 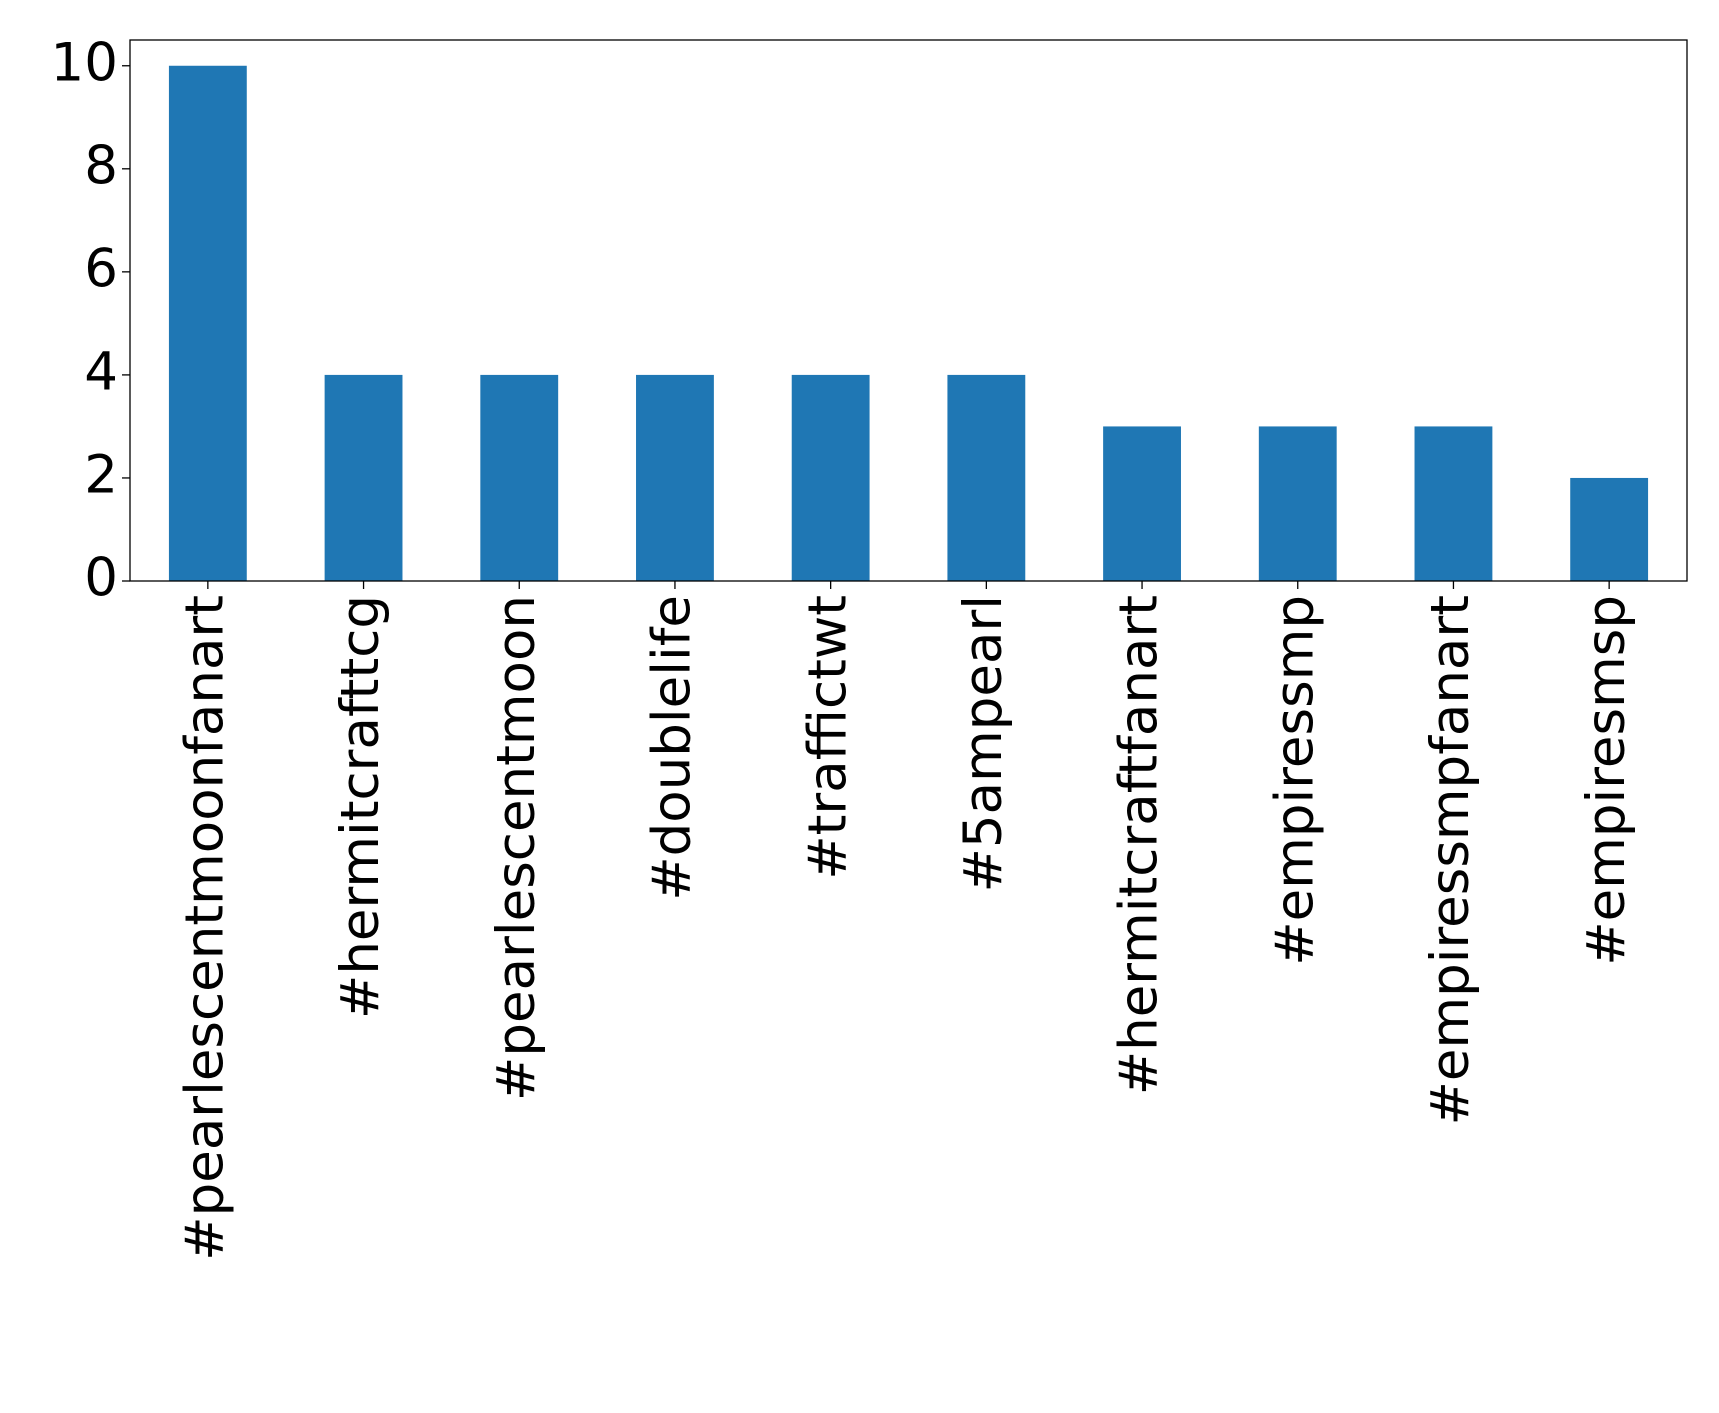 I want to click on x-tick-label: #empiressmp, so click(x=1294, y=780).